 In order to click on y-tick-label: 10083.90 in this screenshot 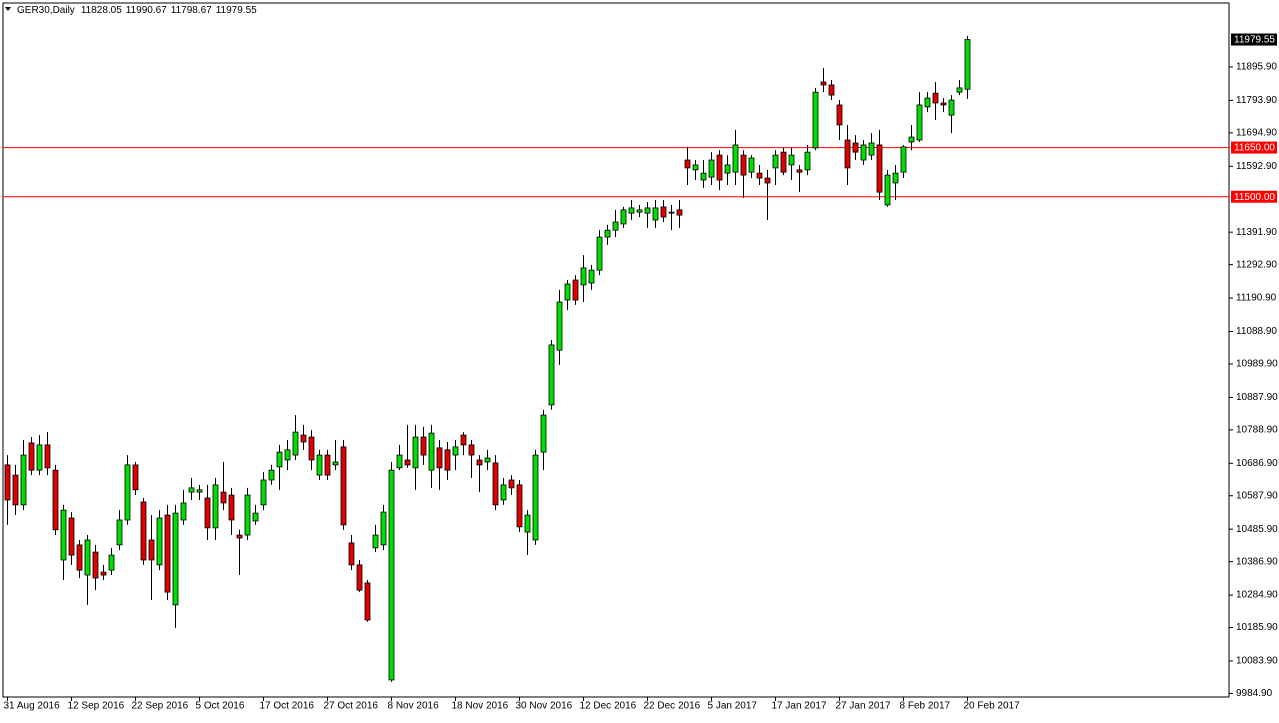, I will do `click(1257, 661)`.